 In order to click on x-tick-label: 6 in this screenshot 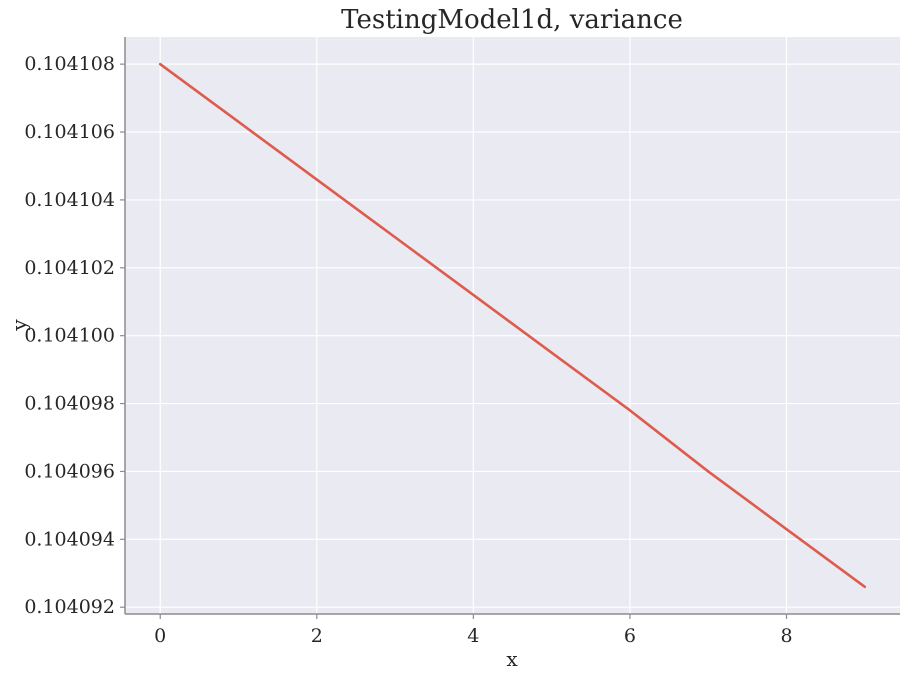, I will do `click(630, 636)`.